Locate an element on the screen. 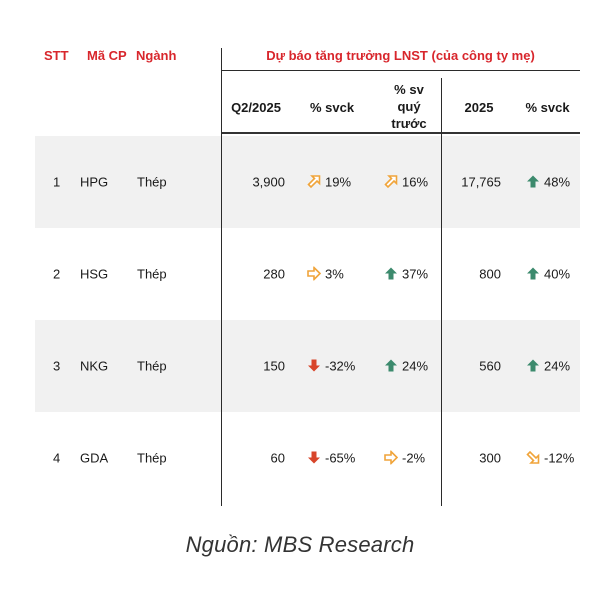 This screenshot has height=600, width=600. cell-stt: 2 is located at coordinates (57, 274).